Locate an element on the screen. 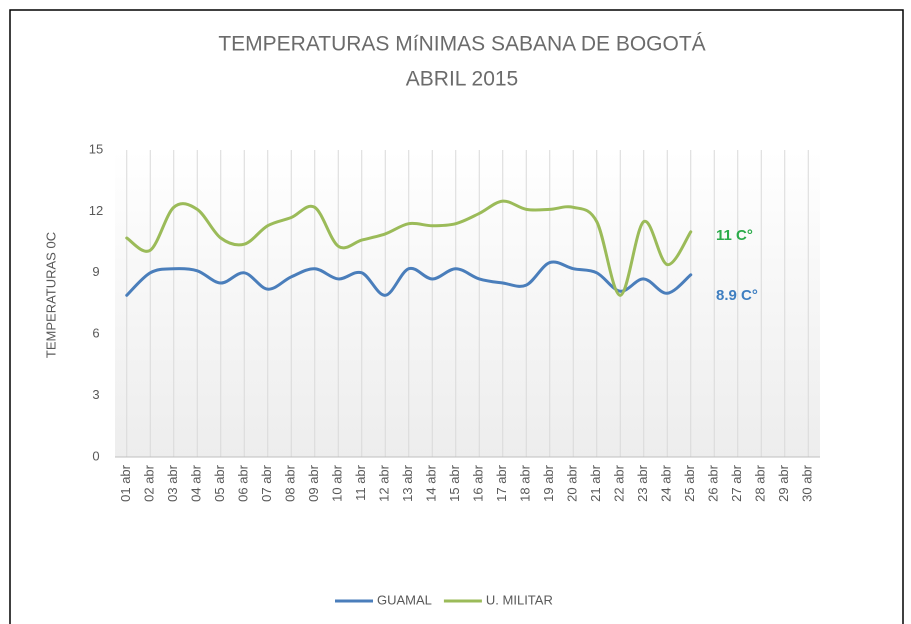  x-tick-label: 28 abr is located at coordinates (760, 483).